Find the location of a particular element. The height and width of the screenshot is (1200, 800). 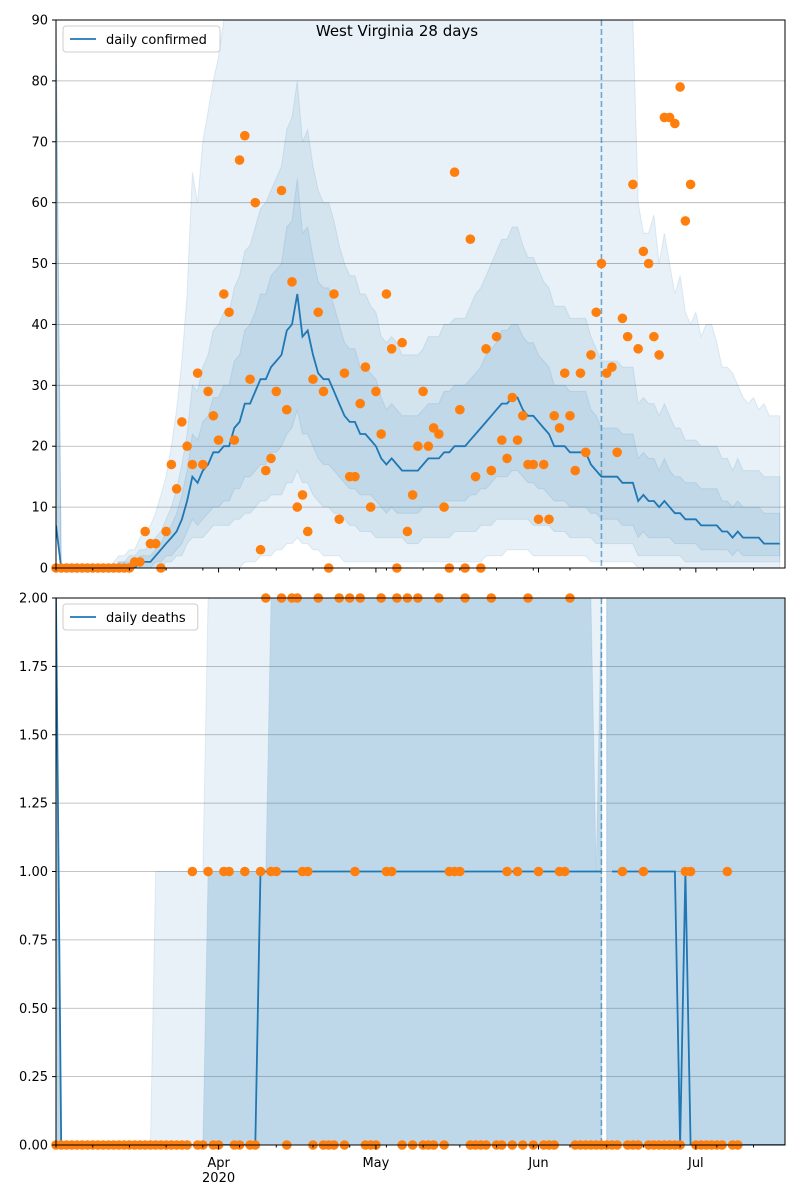

y-tick-label: 1.50 is located at coordinates (33, 735).